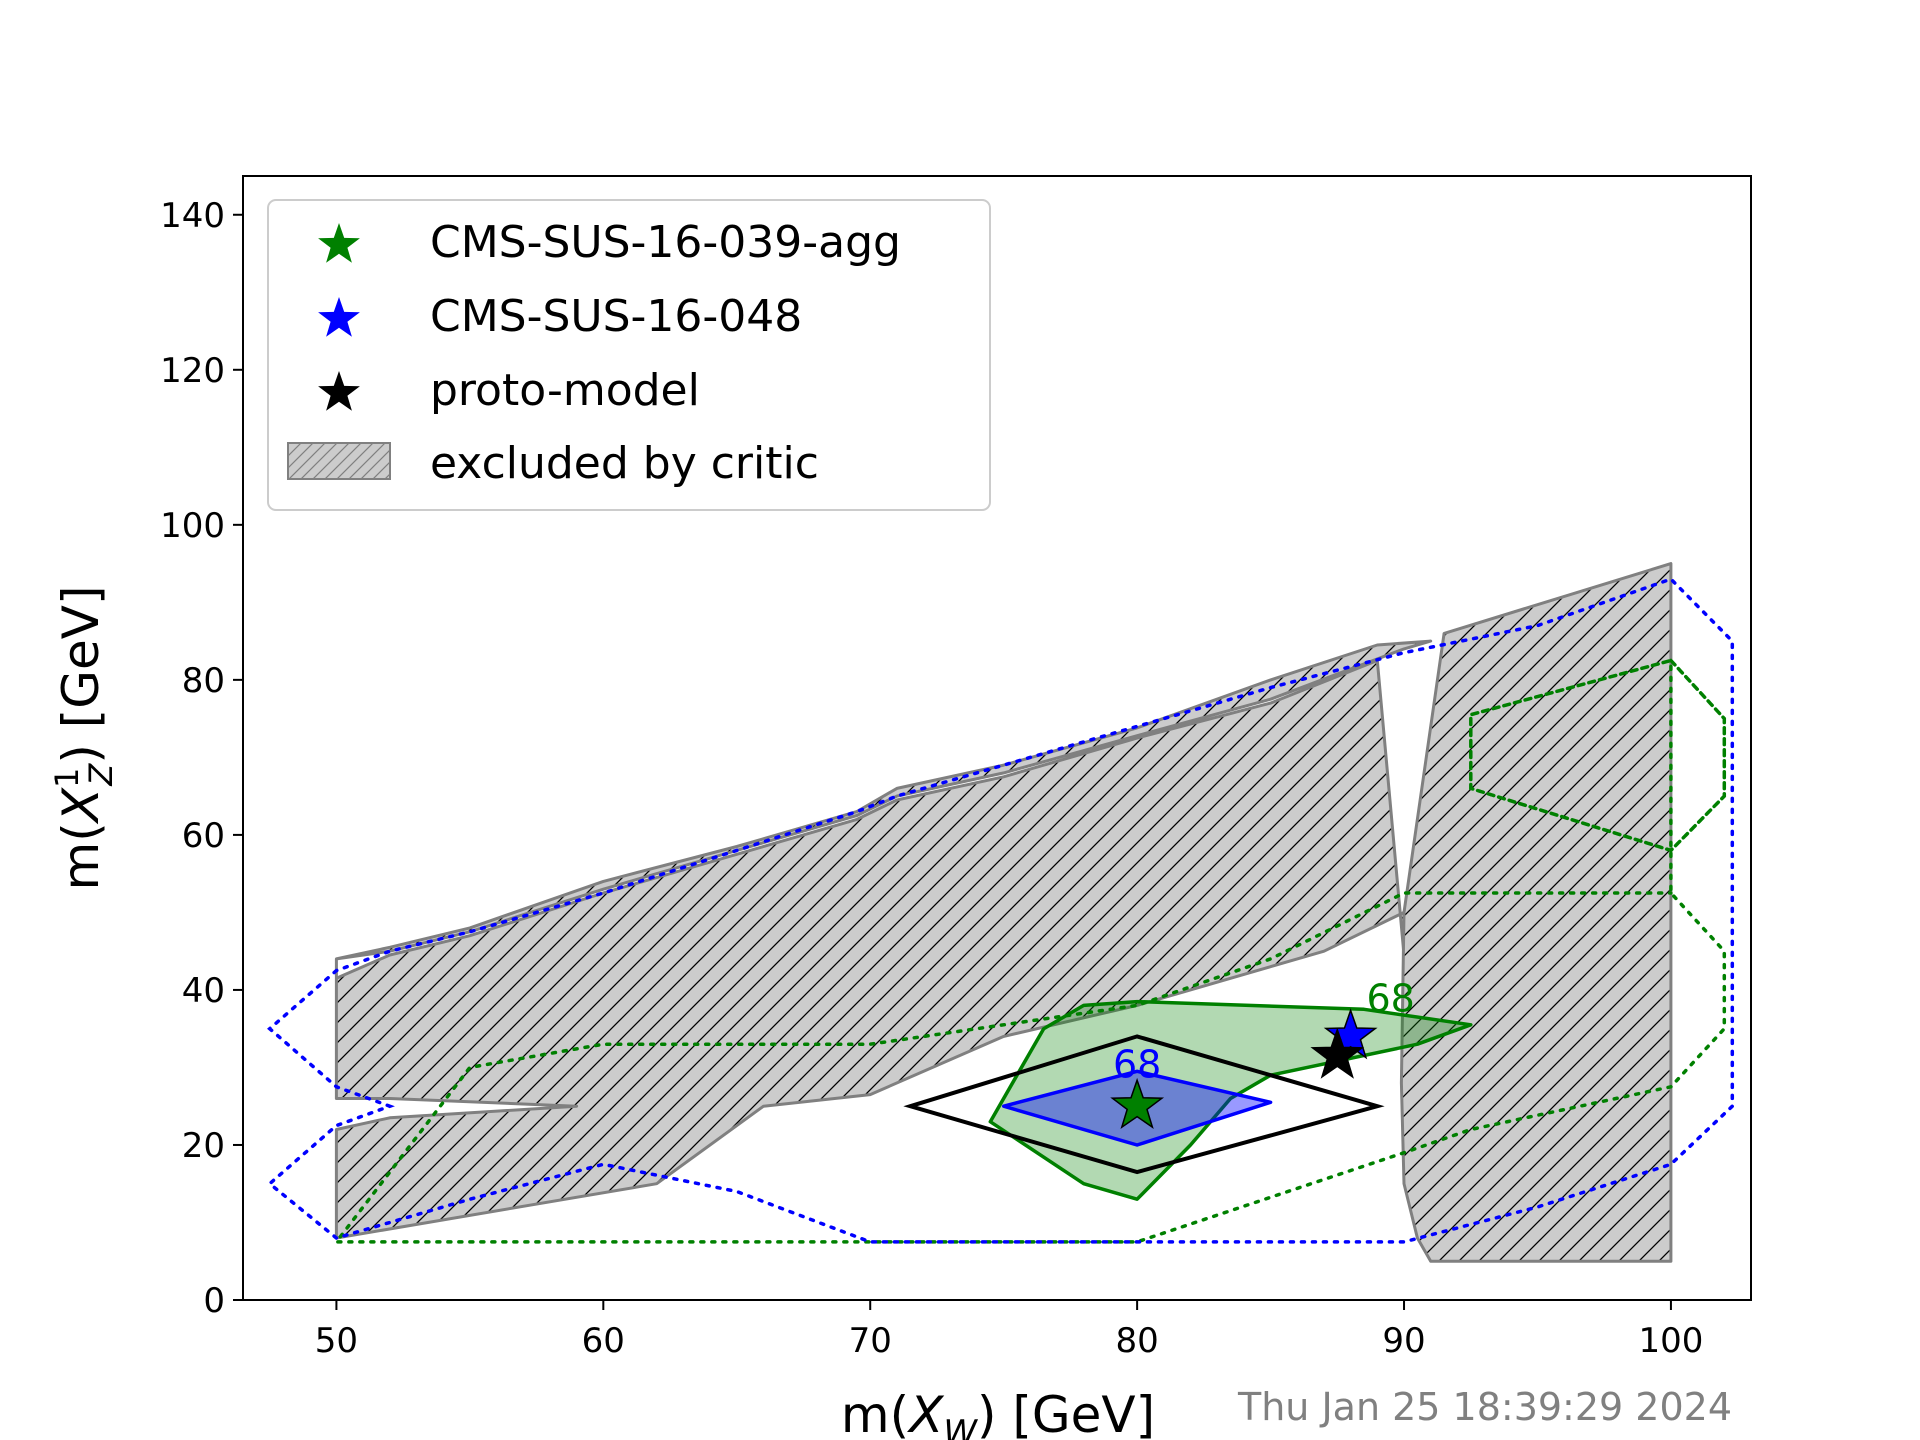 This screenshot has height=1440, width=1920. I want to click on y-tick-label: 100, so click(192, 526).